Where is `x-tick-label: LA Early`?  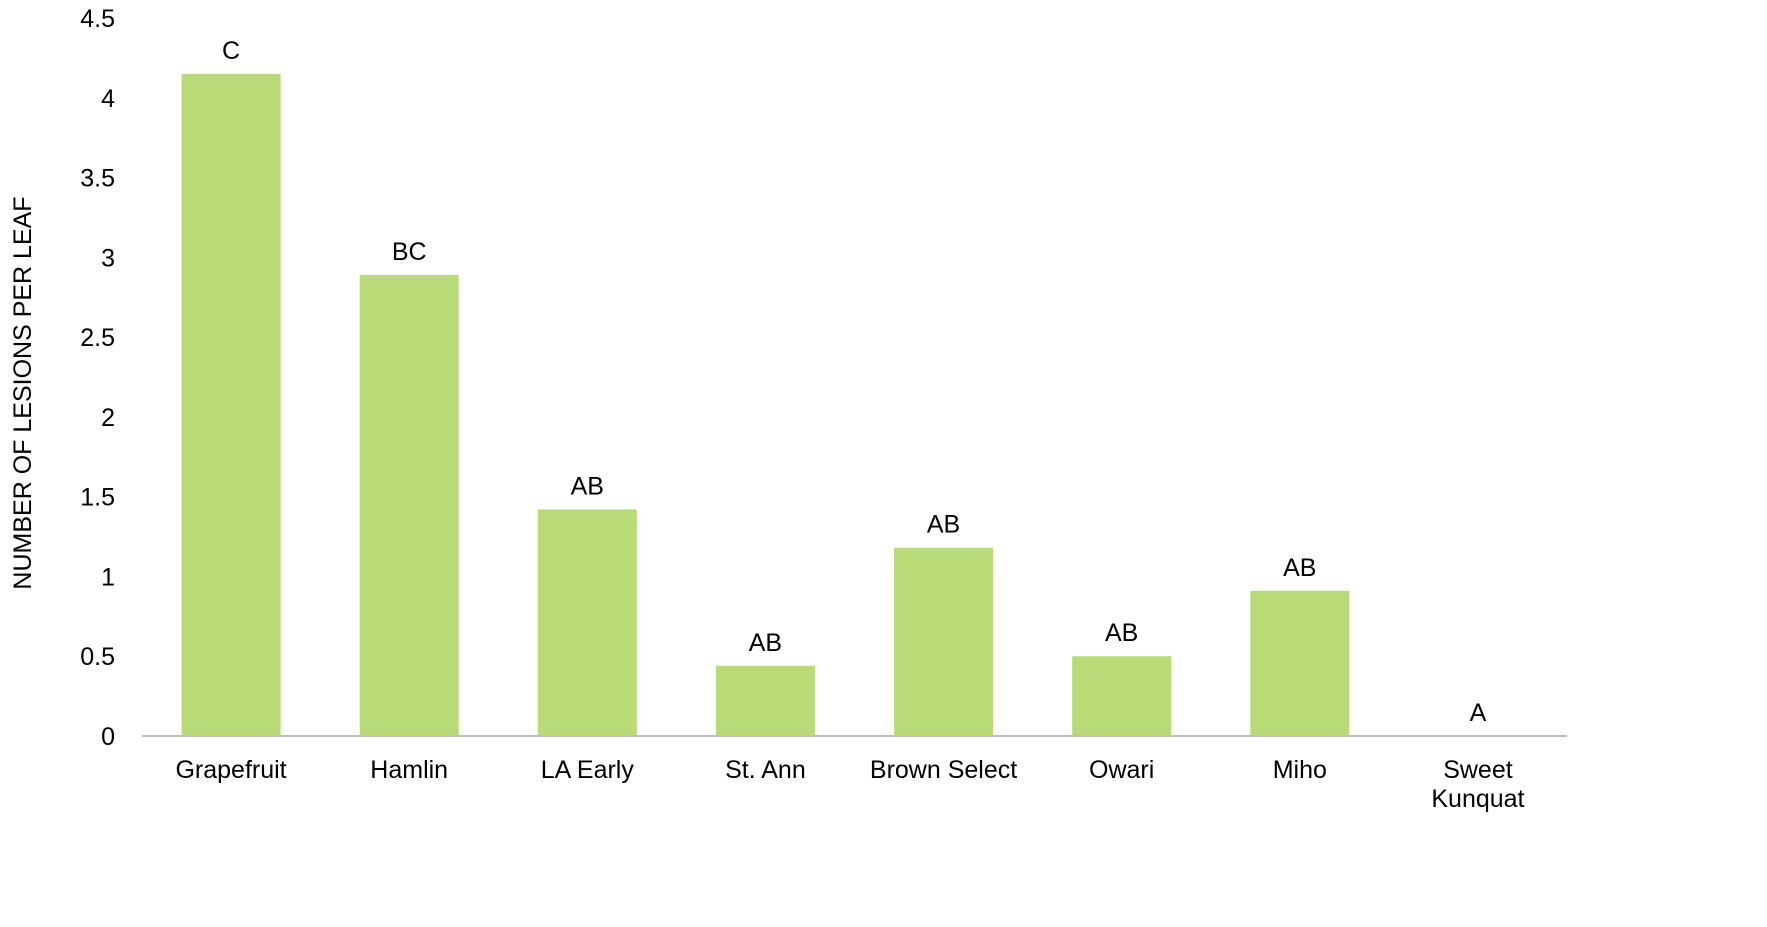 x-tick-label: LA Early is located at coordinates (588, 770).